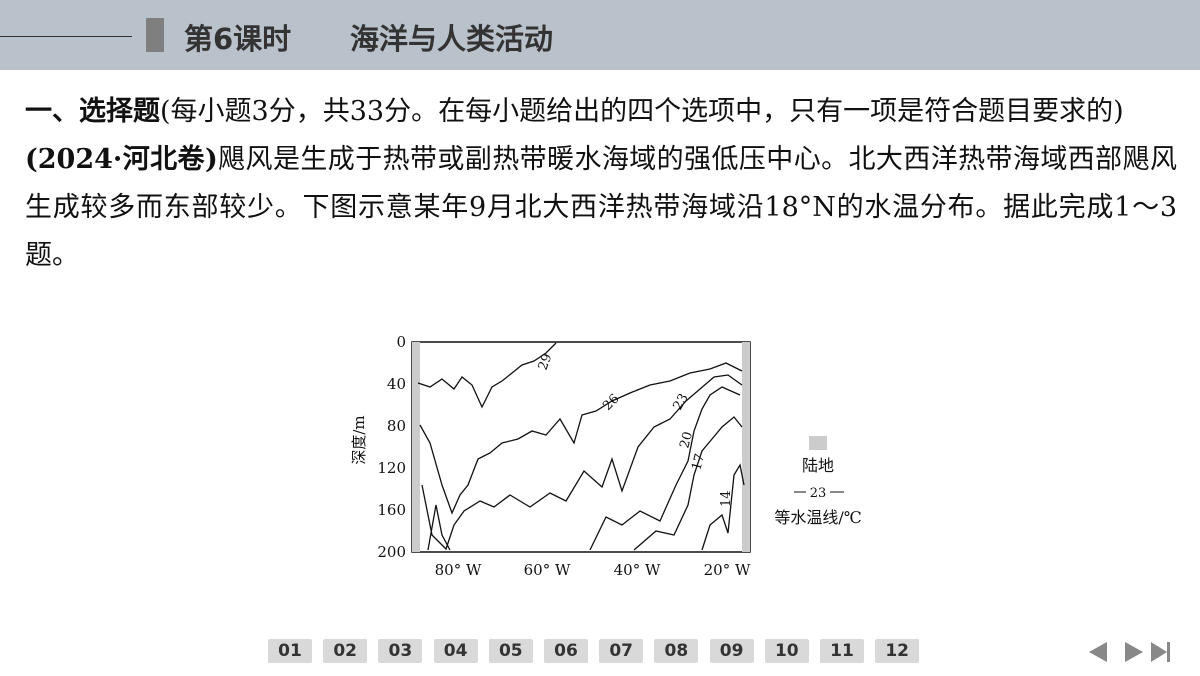 The image size is (1200, 676). Describe the element at coordinates (642, 111) in the screenshot. I see `heading-note: (每小题3分，共33分。在每小题给出的四个选项中，只有一项是符合题目要求的)` at that location.